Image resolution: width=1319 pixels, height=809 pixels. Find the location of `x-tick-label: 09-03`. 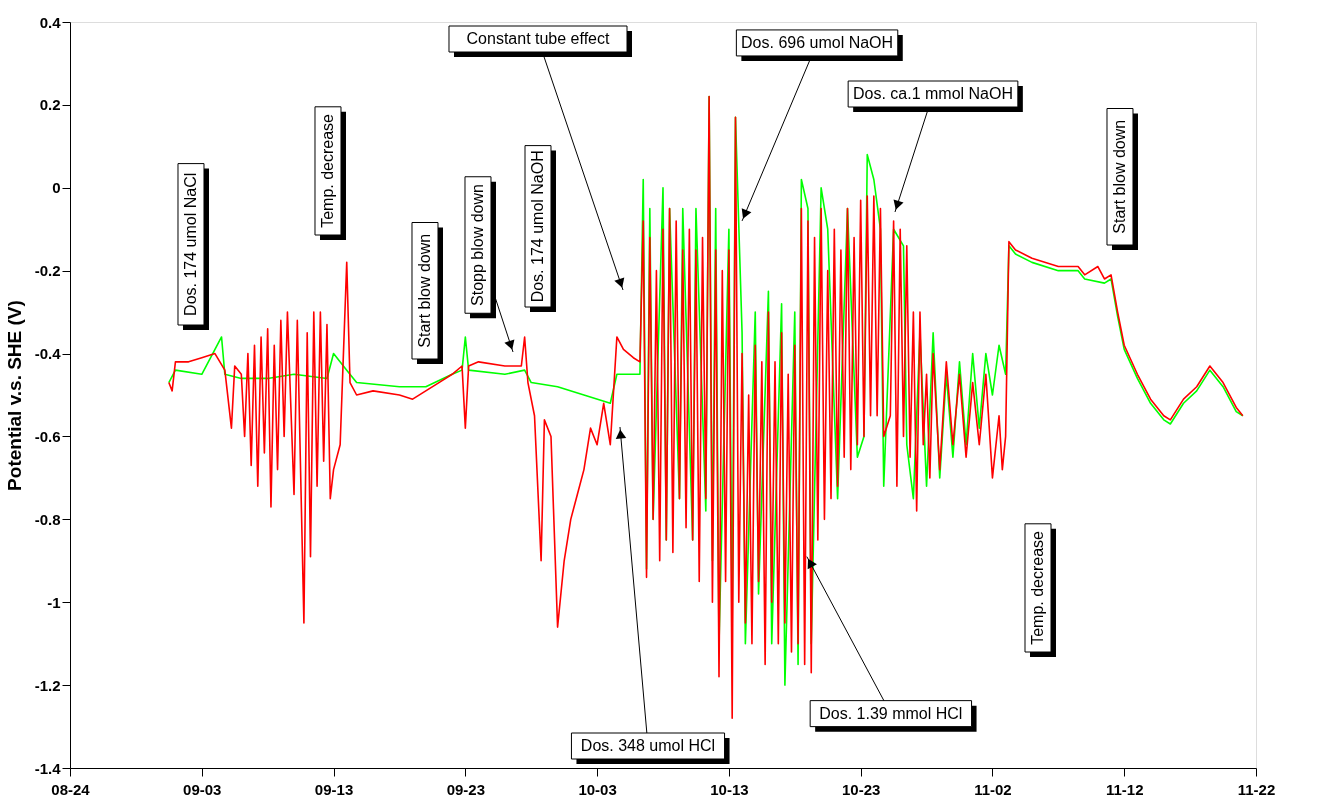

x-tick-label: 09-03 is located at coordinates (202, 789).